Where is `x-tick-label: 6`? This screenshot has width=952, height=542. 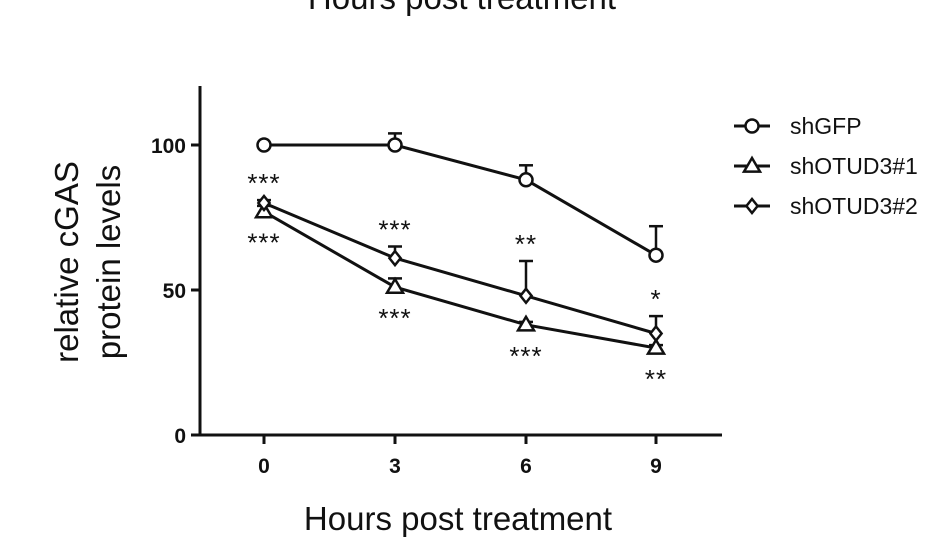
x-tick-label: 6 is located at coordinates (526, 466).